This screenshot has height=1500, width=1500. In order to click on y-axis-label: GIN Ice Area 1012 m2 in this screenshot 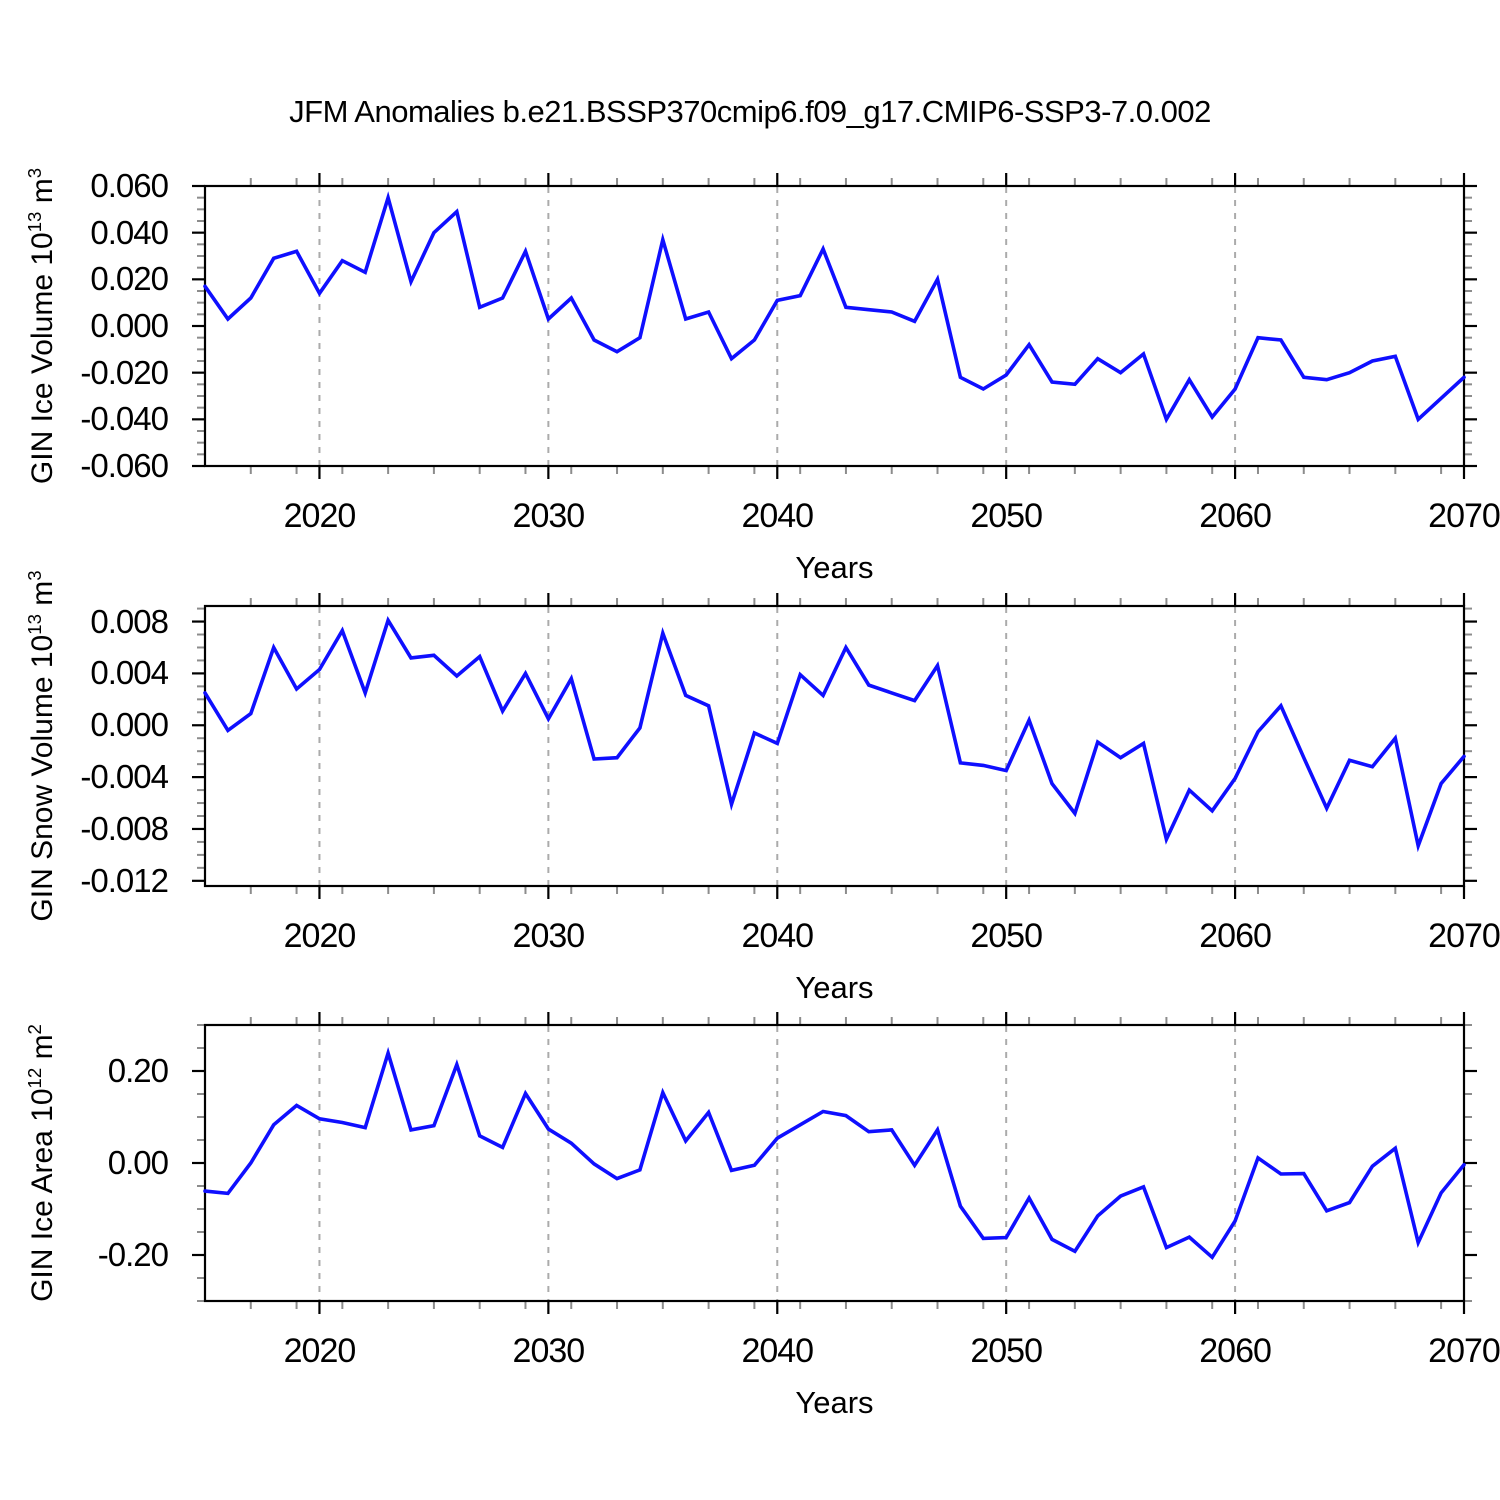, I will do `click(41, 1163)`.